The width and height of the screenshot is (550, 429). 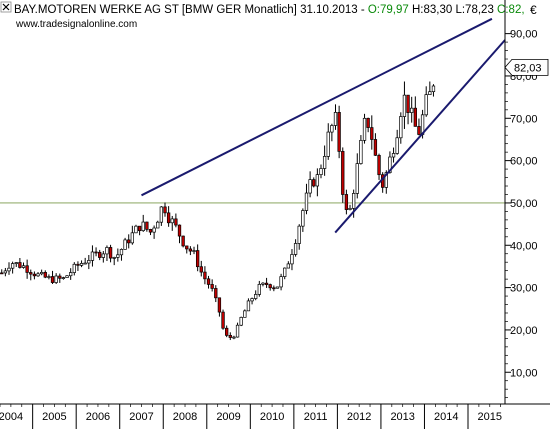 What do you see at coordinates (420, 136) in the screenshot?
I see `trend-line` at bounding box center [420, 136].